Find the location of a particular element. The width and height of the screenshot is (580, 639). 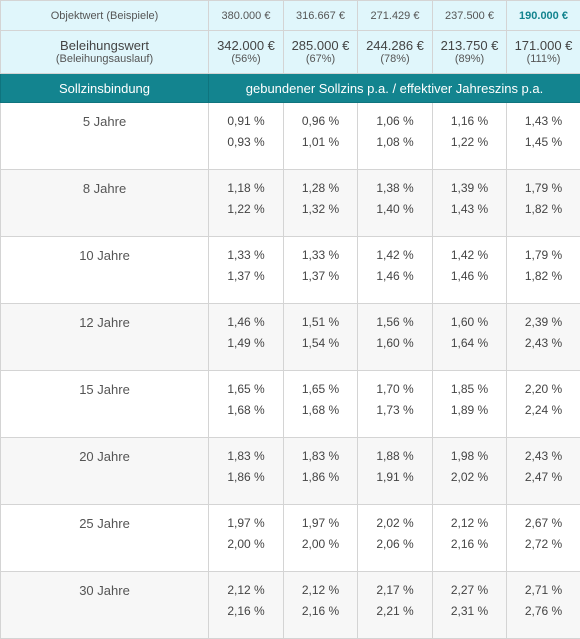

beleihungswert-value: 342.000 € is located at coordinates (246, 45).